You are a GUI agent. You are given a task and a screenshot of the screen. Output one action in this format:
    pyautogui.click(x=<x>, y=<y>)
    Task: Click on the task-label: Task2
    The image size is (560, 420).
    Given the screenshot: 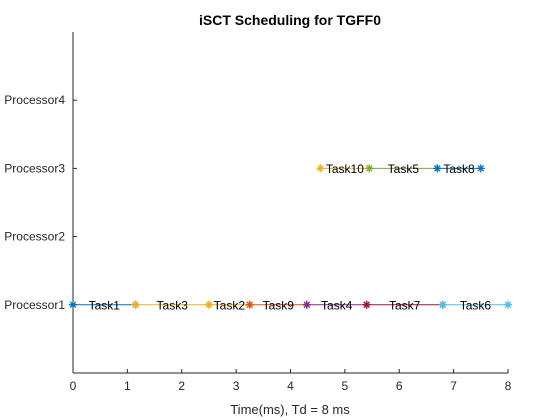 What is the action you would take?
    pyautogui.click(x=230, y=305)
    